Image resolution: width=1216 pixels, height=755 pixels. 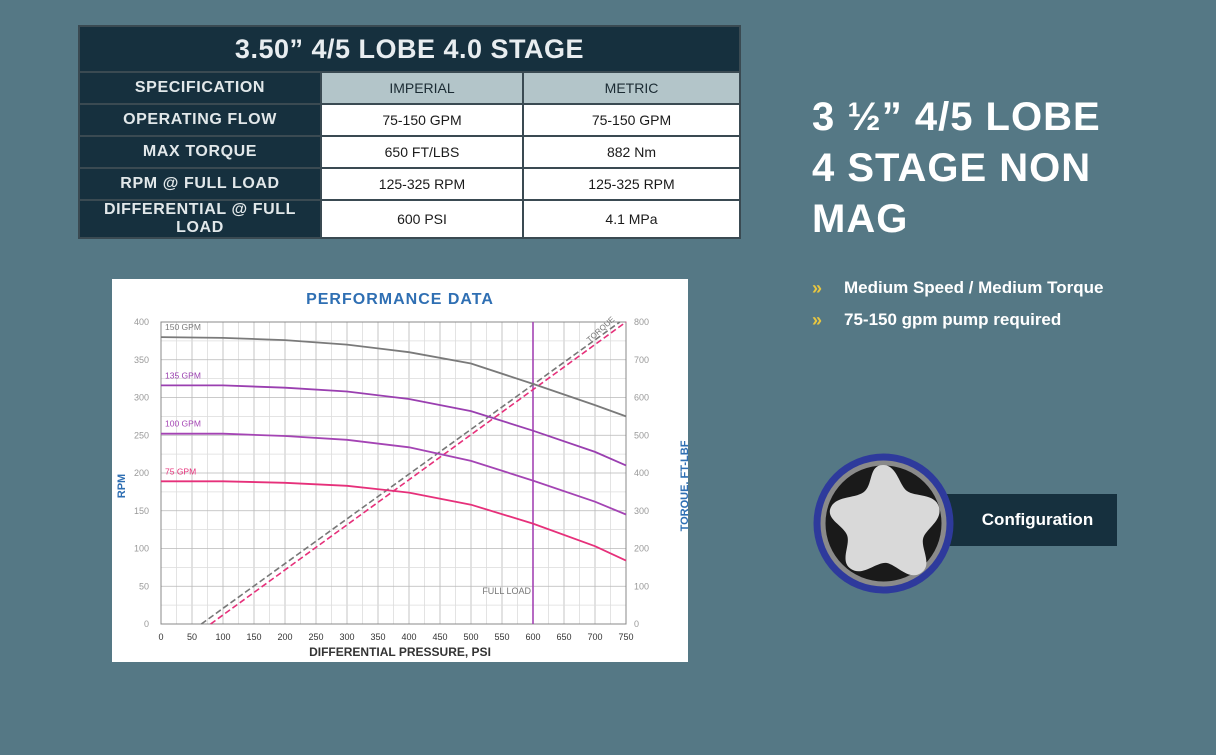 What do you see at coordinates (1037, 519) in the screenshot?
I see `configuration-text: Configuration` at bounding box center [1037, 519].